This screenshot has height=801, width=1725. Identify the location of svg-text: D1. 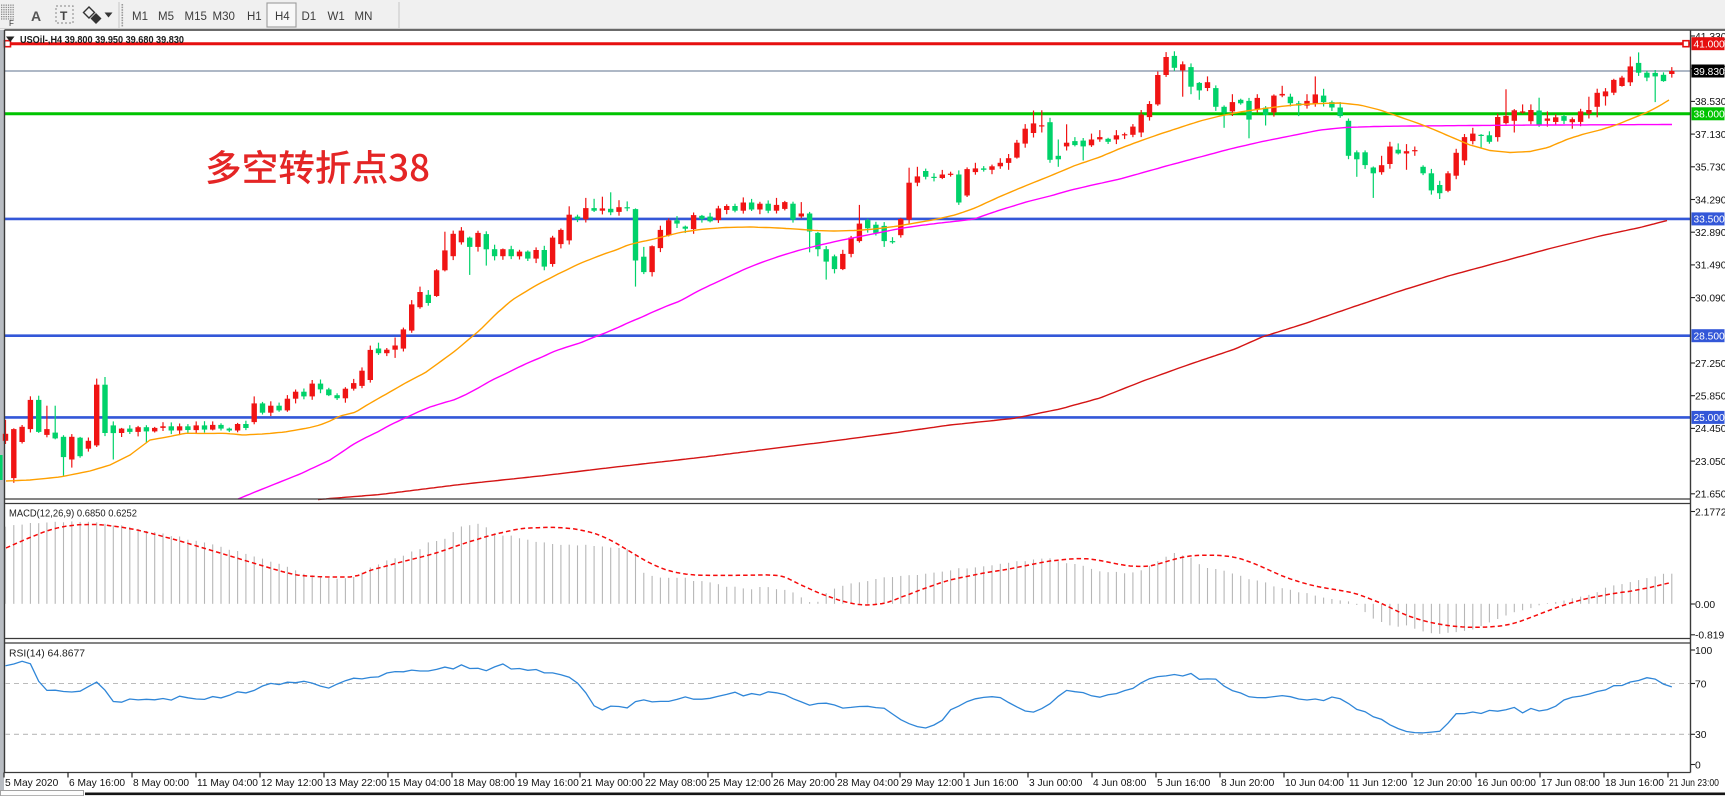
(309, 17).